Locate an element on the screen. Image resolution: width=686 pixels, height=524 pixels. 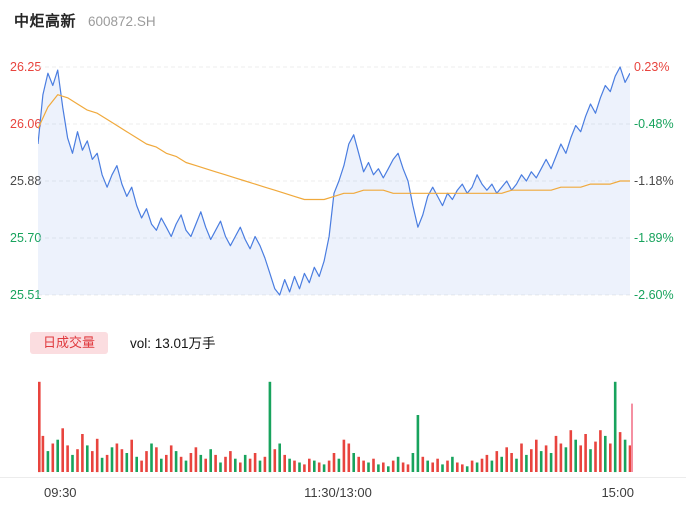
time-label-close: 15:00 is located at coordinates (617, 492).